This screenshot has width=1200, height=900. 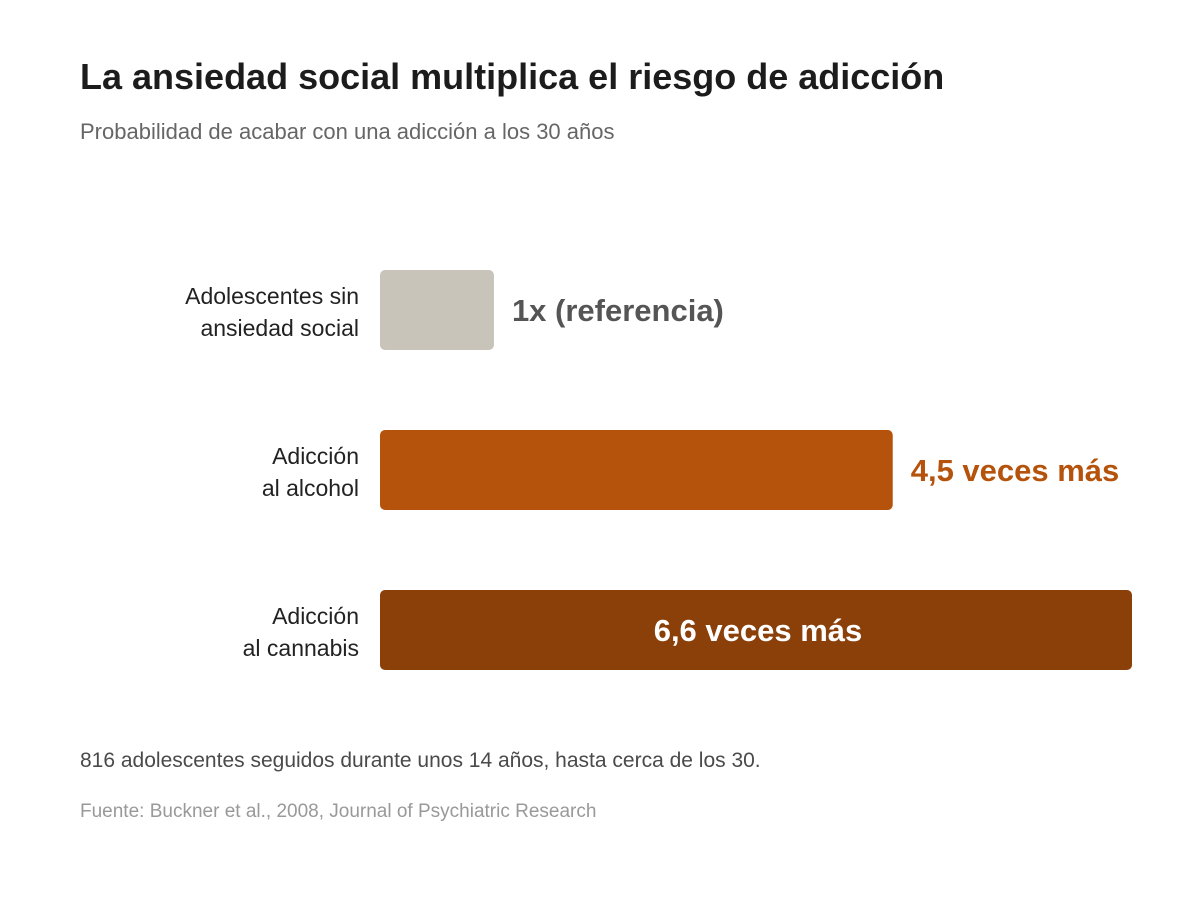 I want to click on value-label-1: 4,5 veces más, so click(x=1015, y=470).